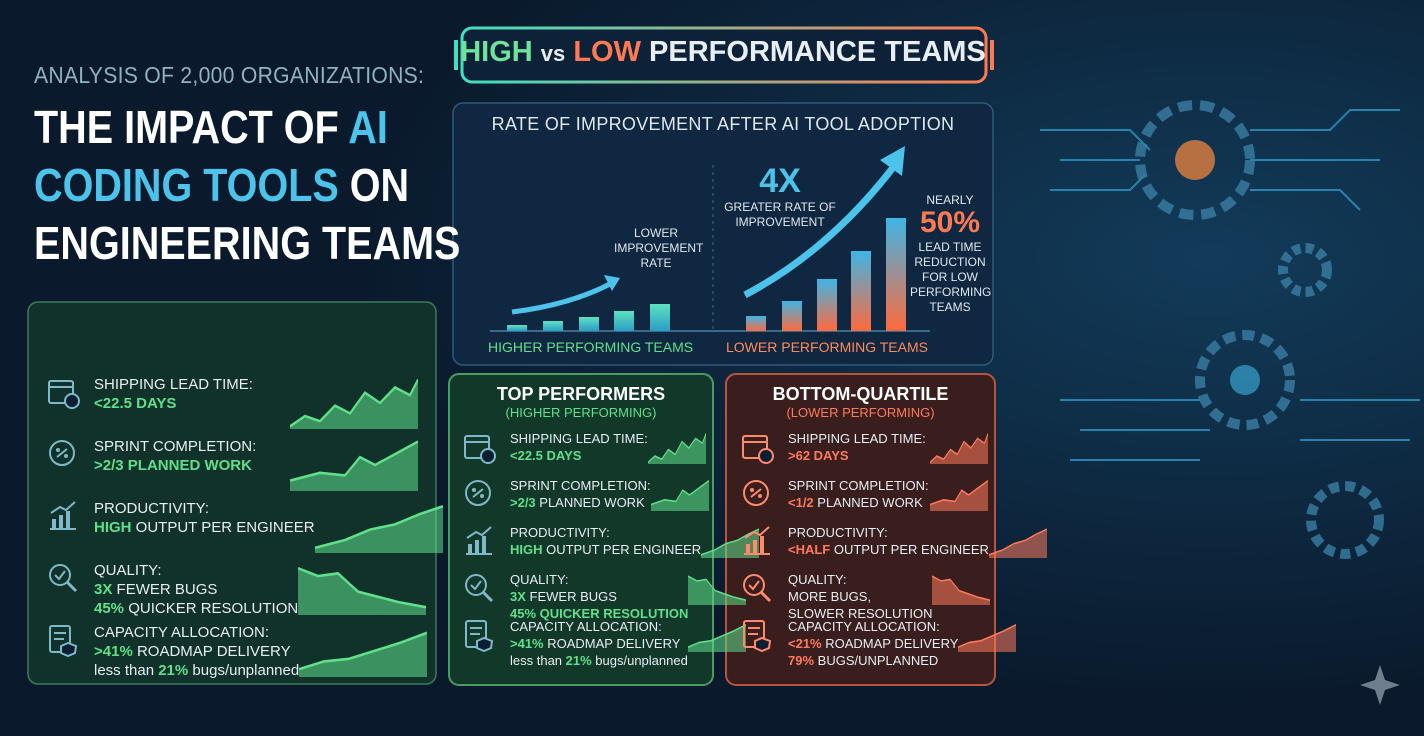 This screenshot has width=1424, height=736. Describe the element at coordinates (173, 465) in the screenshot. I see `metric-value: >2/3 PLANNED WORK` at that location.